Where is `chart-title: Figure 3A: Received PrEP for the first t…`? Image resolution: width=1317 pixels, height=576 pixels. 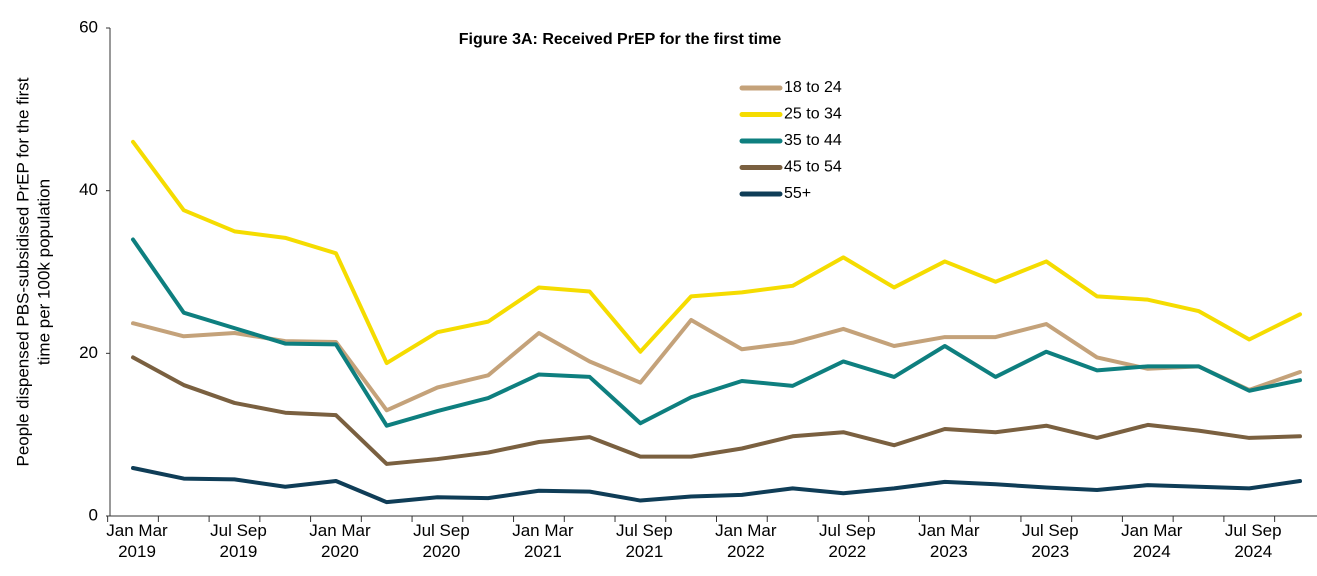 chart-title: Figure 3A: Received PrEP for the first t… is located at coordinates (620, 39).